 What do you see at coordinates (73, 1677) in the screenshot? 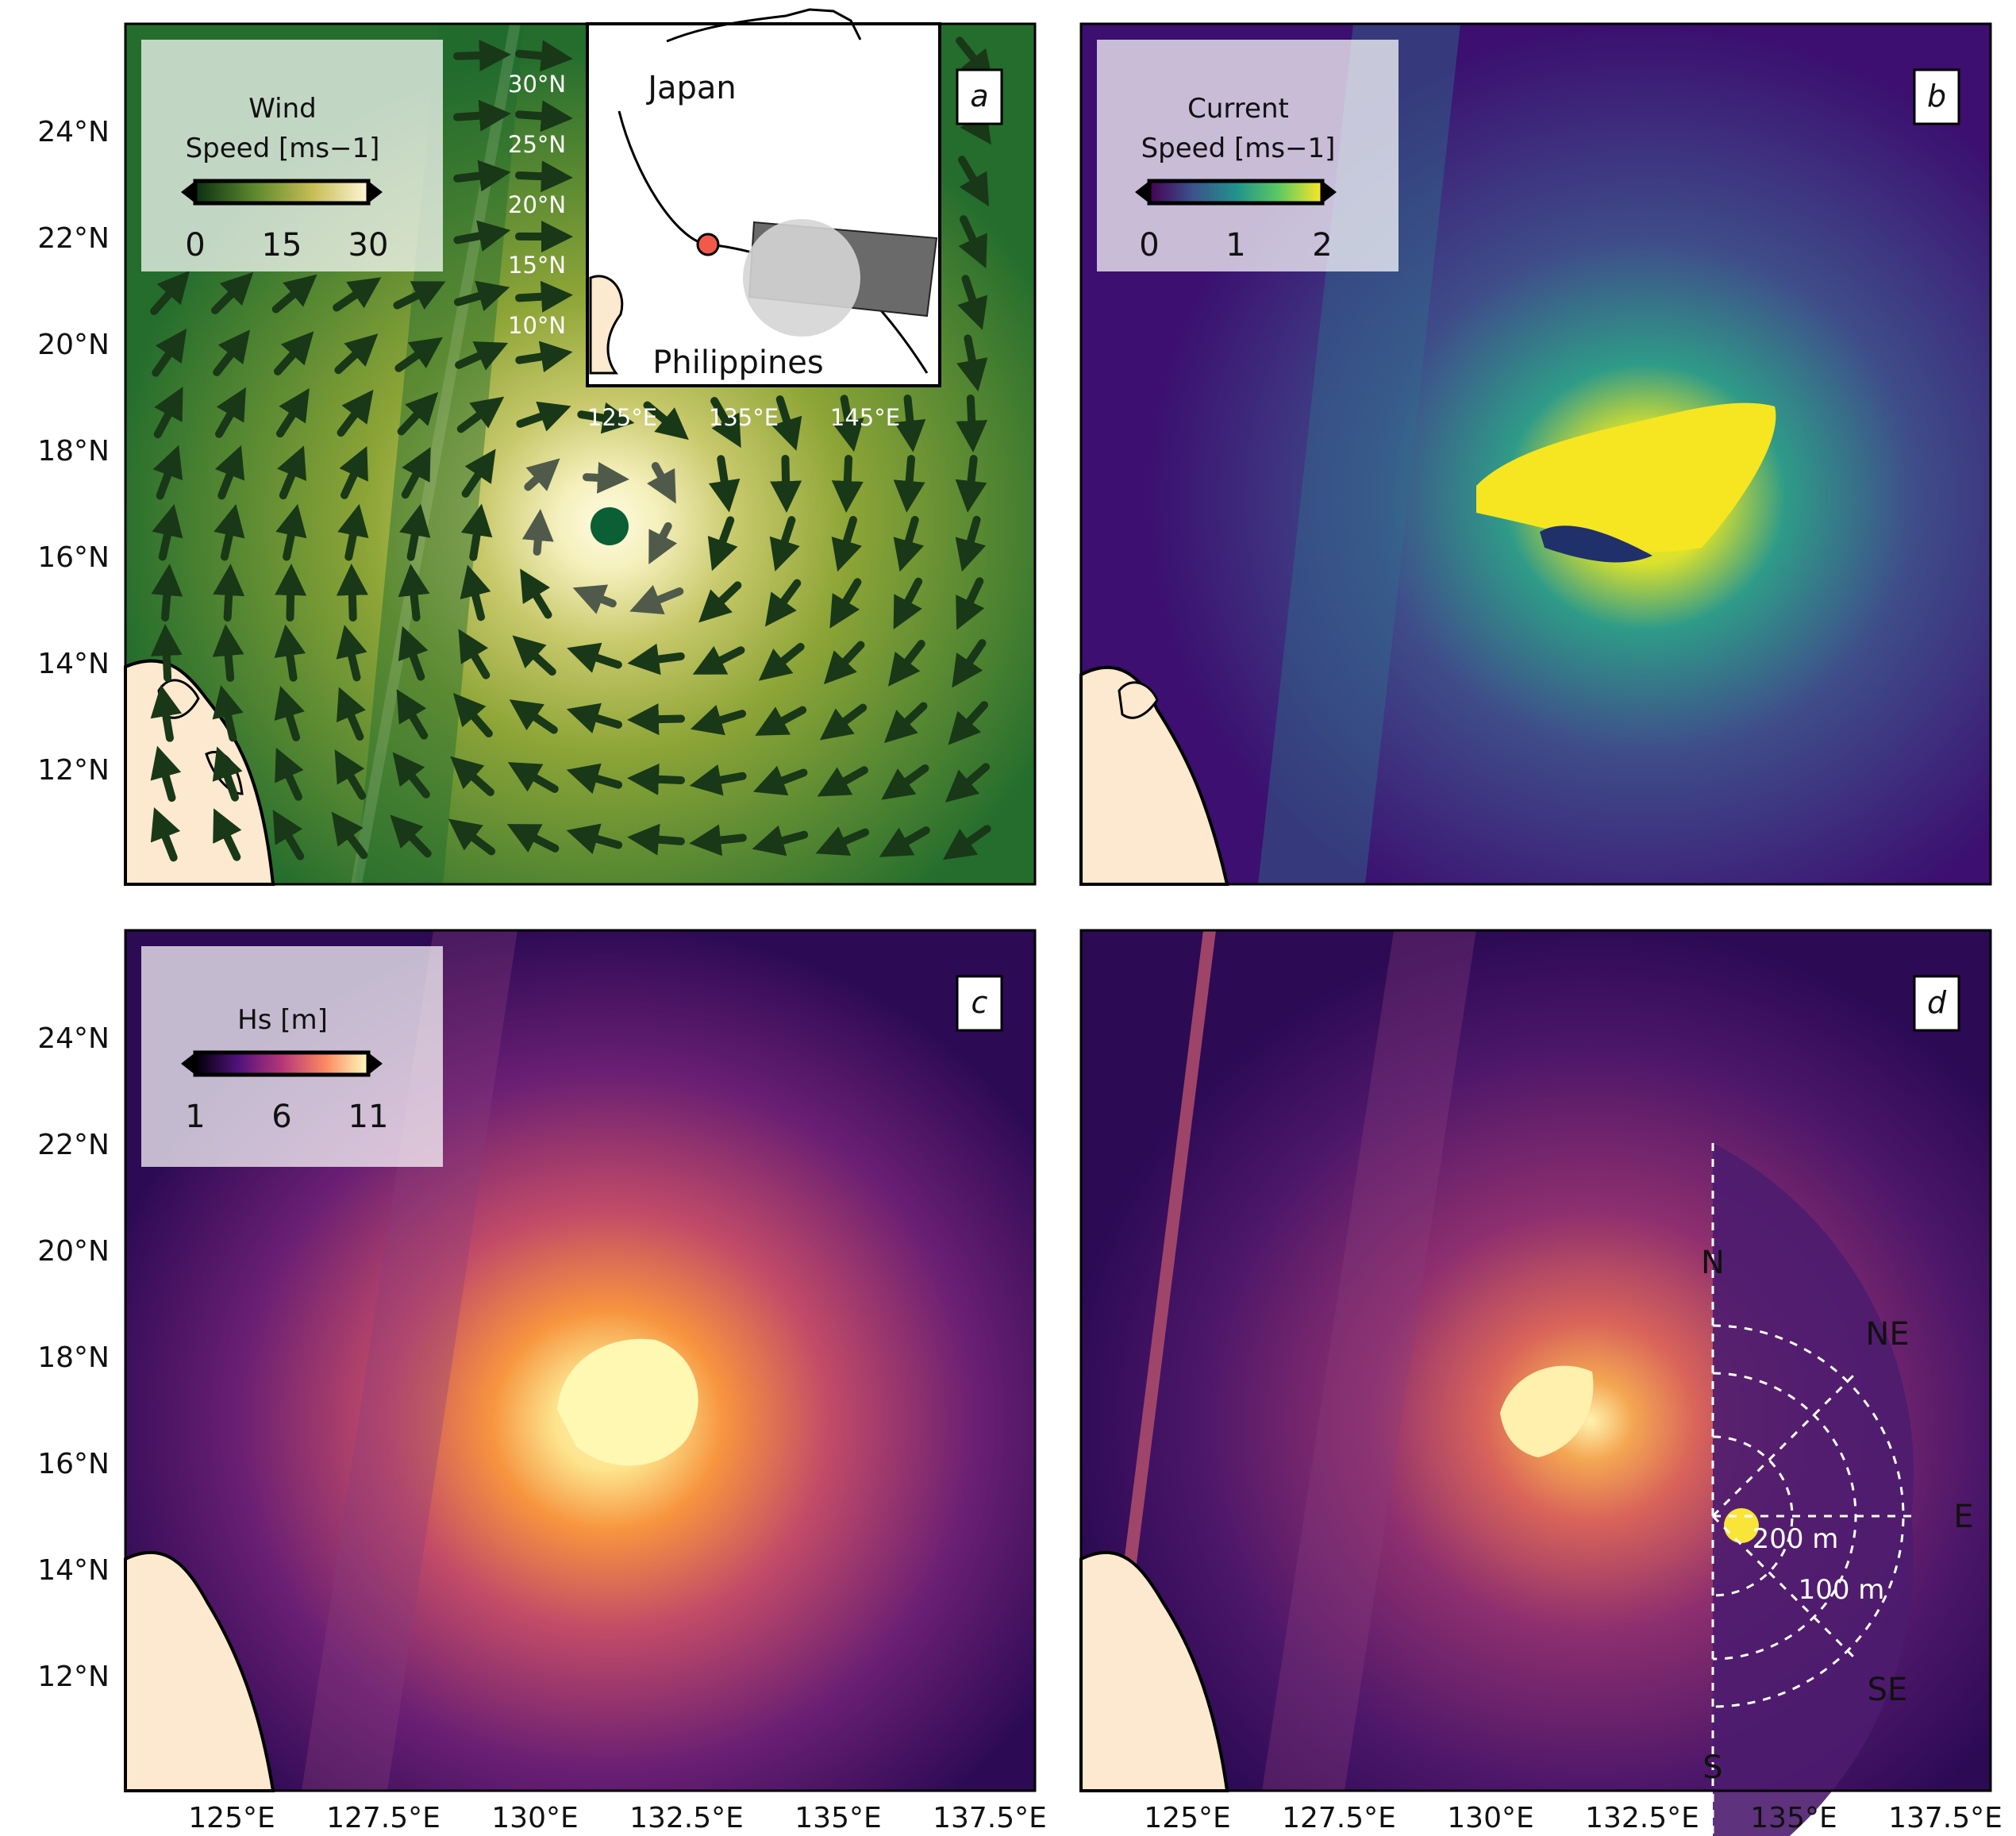
I see `lat-label-12n: 12°N` at bounding box center [73, 1677].